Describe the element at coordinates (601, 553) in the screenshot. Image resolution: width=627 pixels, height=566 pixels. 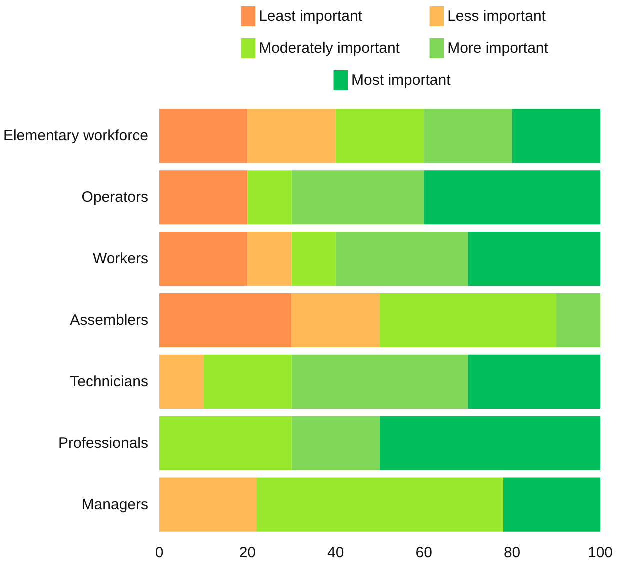
I see `x-tick-label: 100` at that location.